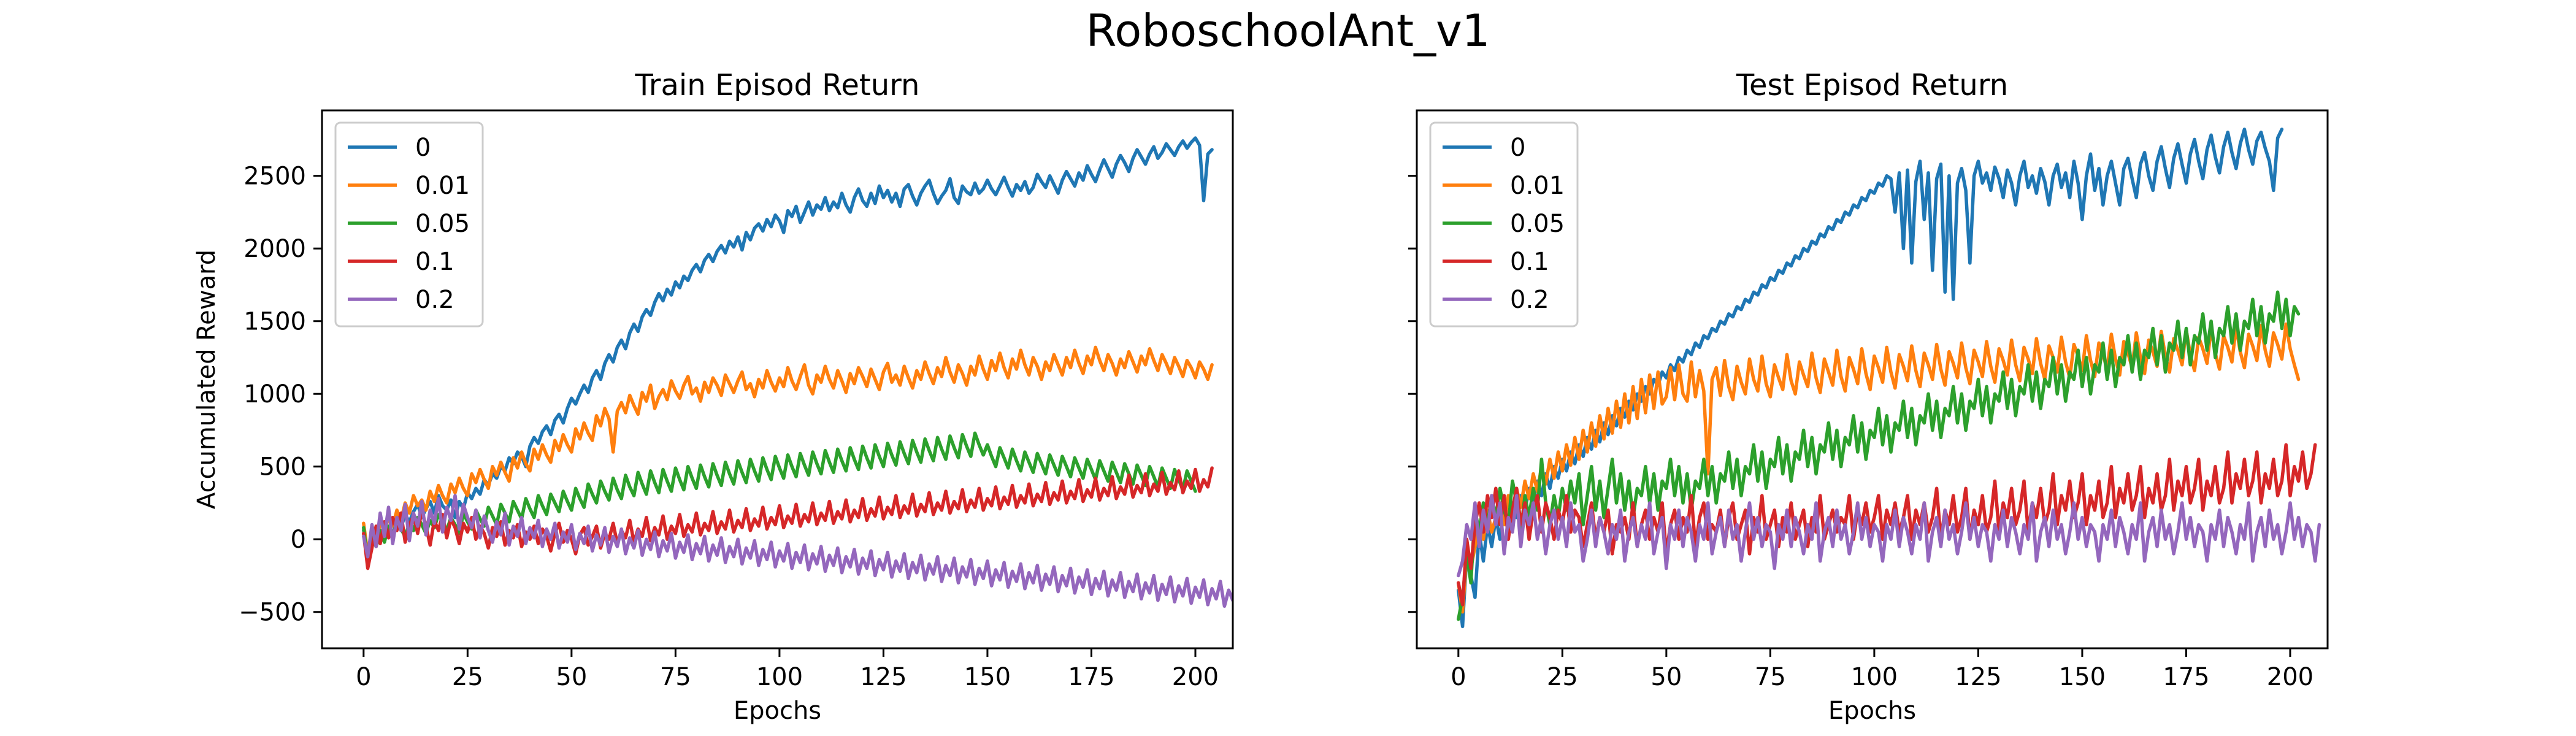 This screenshot has height=736, width=2576. What do you see at coordinates (274, 249) in the screenshot?
I see `train-y-tick-label: 2000` at bounding box center [274, 249].